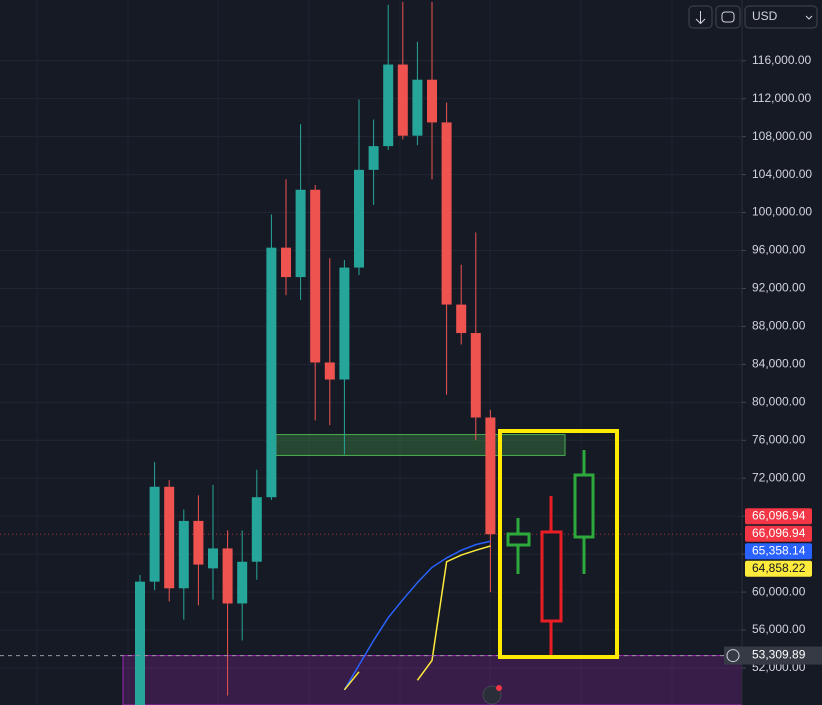  Describe the element at coordinates (700, 18) in the screenshot. I see `arrow-icon` at that location.